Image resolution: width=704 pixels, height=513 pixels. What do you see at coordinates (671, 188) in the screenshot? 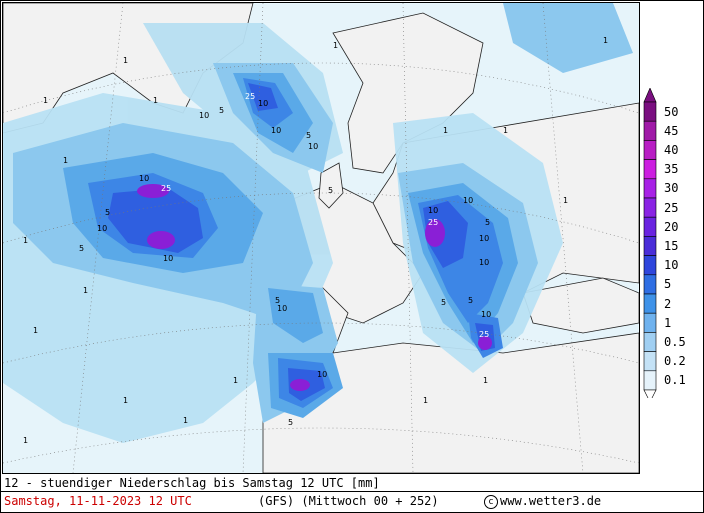
I see `legend-label: 30` at bounding box center [671, 188].